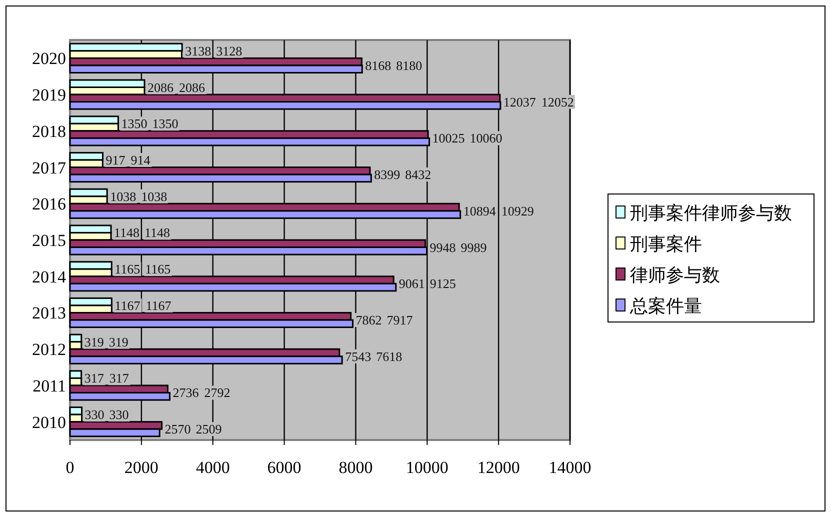 This screenshot has height=517, width=831. Describe the element at coordinates (49, 313) in the screenshot. I see `y-tick-label: 2013` at that location.